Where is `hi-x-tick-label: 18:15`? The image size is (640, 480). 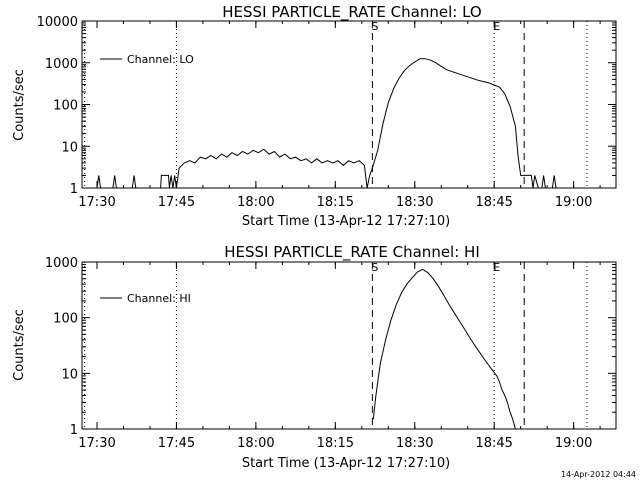
hi-x-tick-label: 18:15 is located at coordinates (335, 443).